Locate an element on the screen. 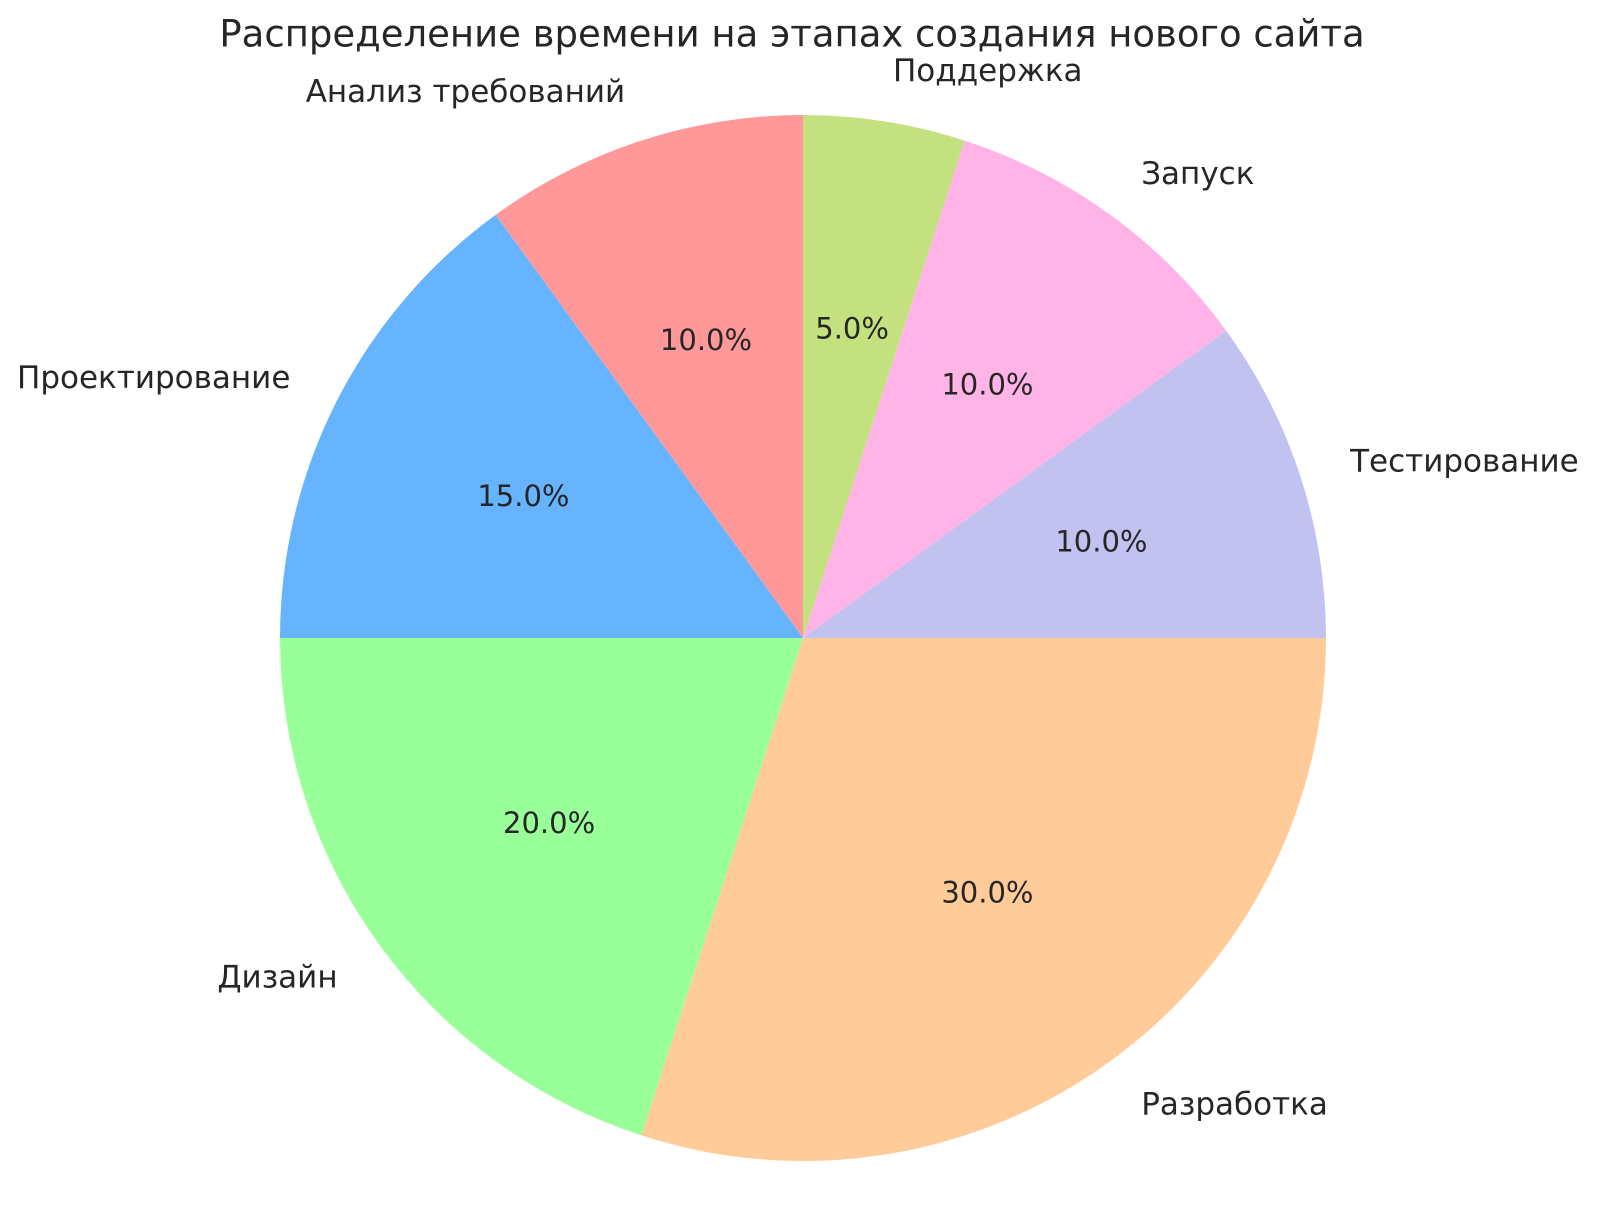 This screenshot has width=1600, height=1228. pct-label-1: 10.0% is located at coordinates (706, 340).